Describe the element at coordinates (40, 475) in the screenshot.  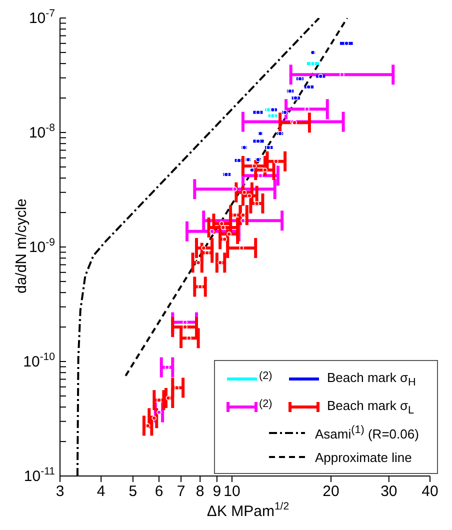
I see `y-tick-label: 10$^{-11}$` at that location.